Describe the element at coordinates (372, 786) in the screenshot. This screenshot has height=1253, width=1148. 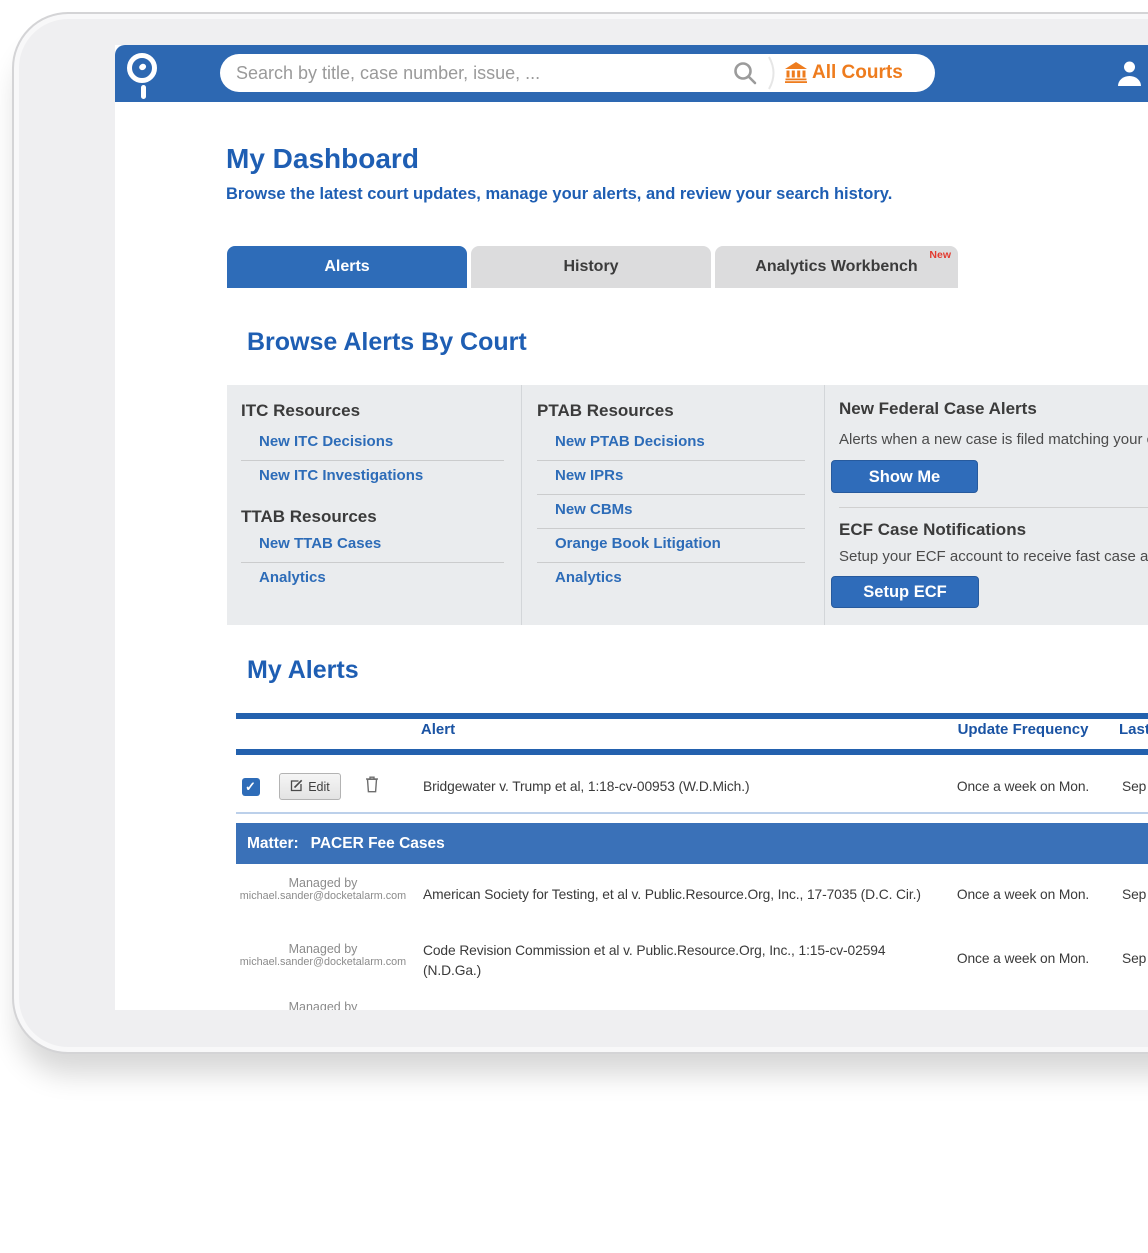
I see `delete-alert-icon` at that location.